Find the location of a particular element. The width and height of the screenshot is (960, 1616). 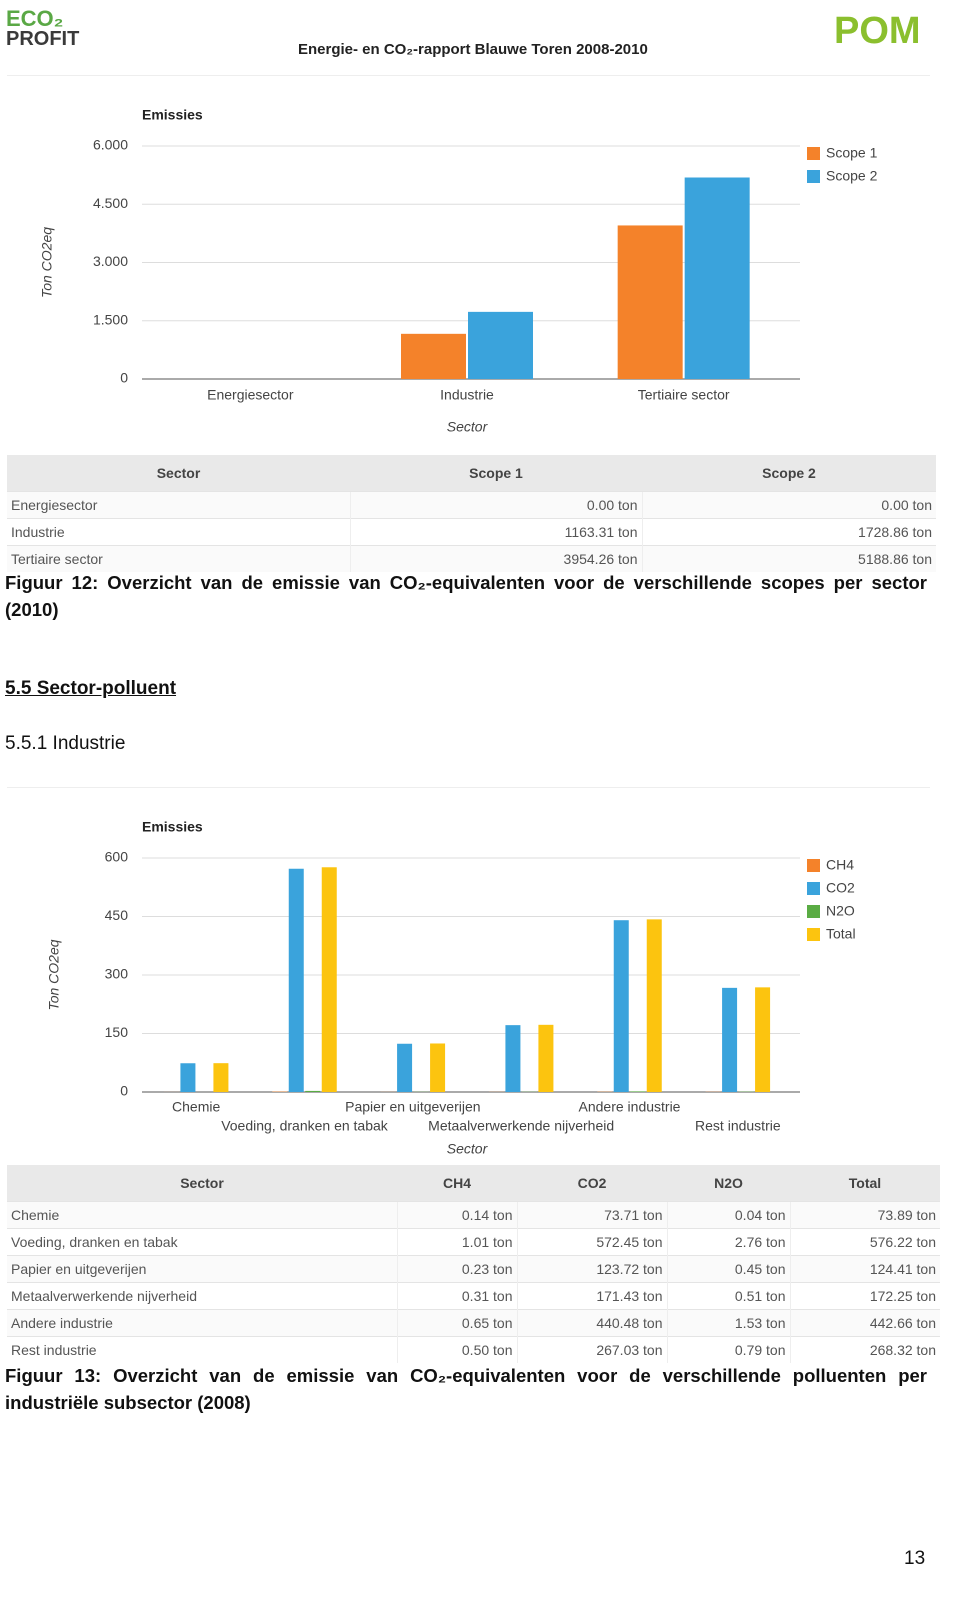

table-cell: 1.53 ton is located at coordinates (728, 1323).